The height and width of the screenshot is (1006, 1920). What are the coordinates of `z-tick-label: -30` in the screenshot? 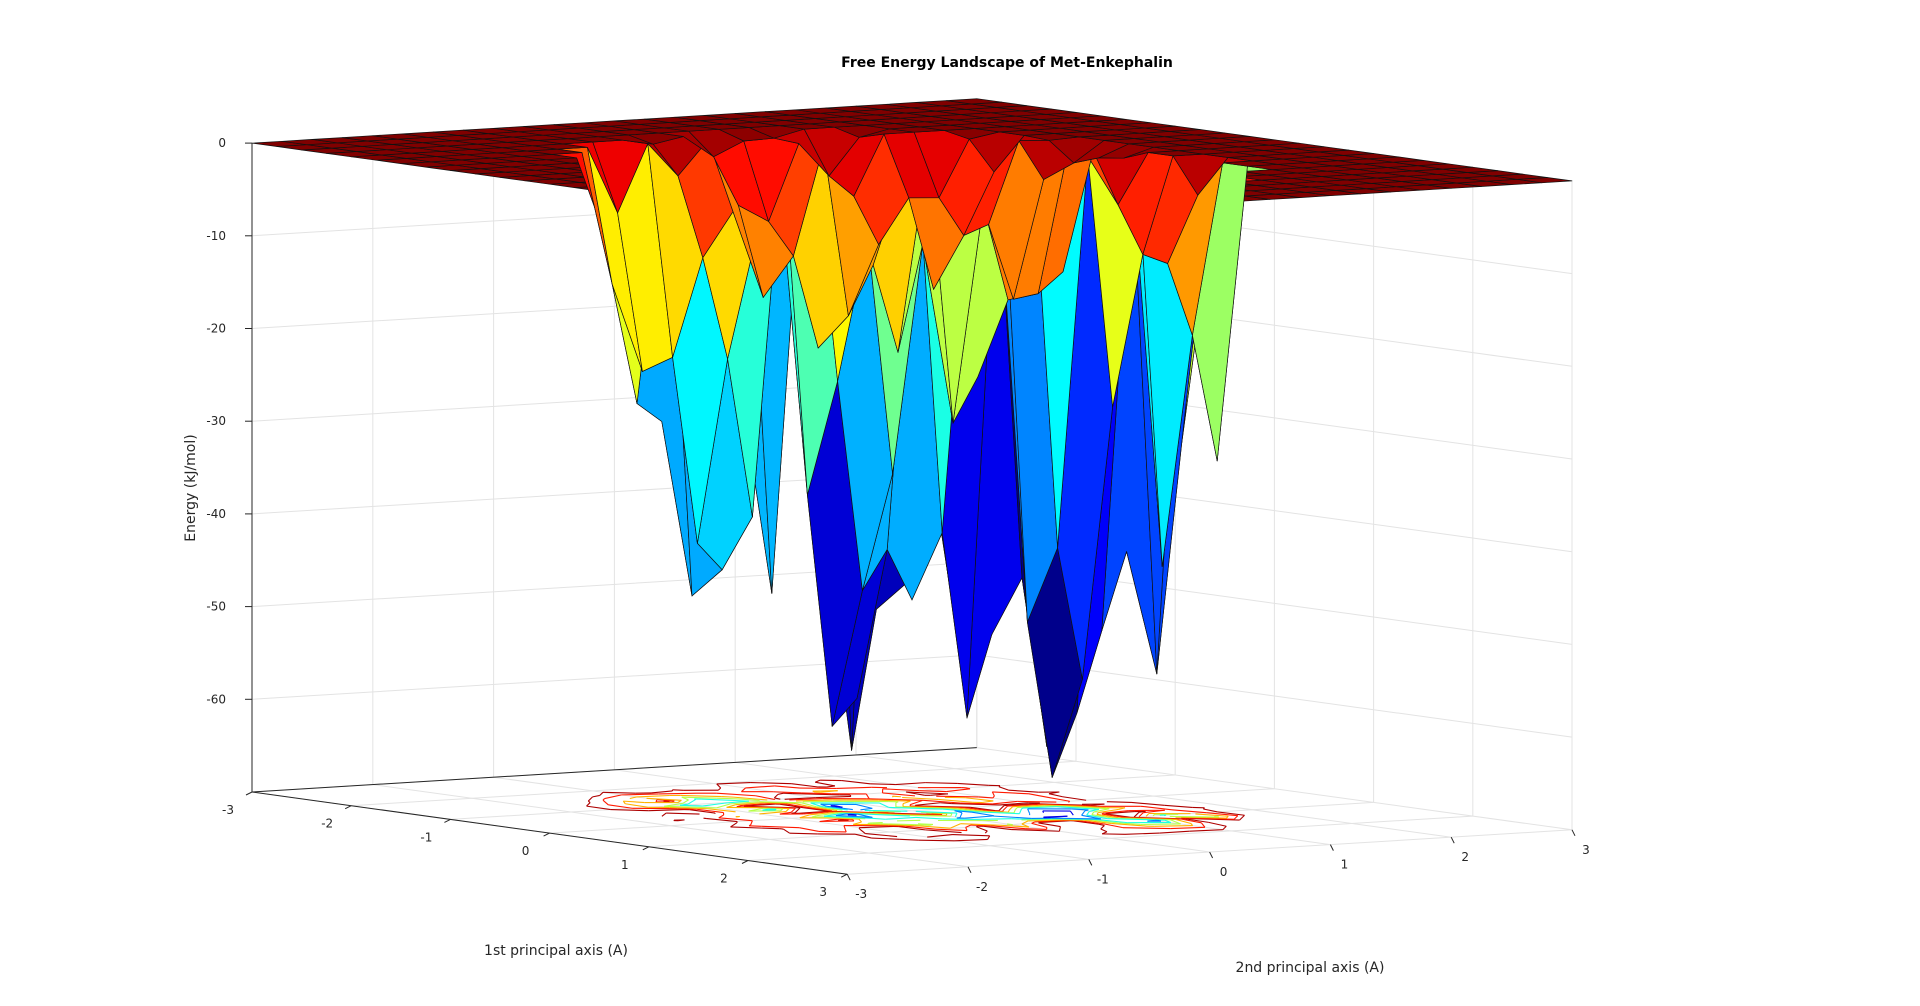 It's located at (216, 421).